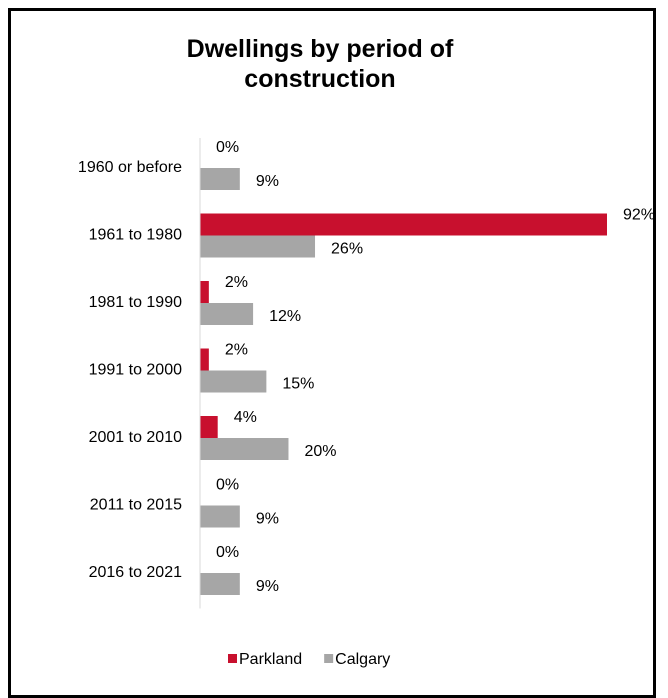  Describe the element at coordinates (245, 417) in the screenshot. I see `data-label: 4%` at that location.